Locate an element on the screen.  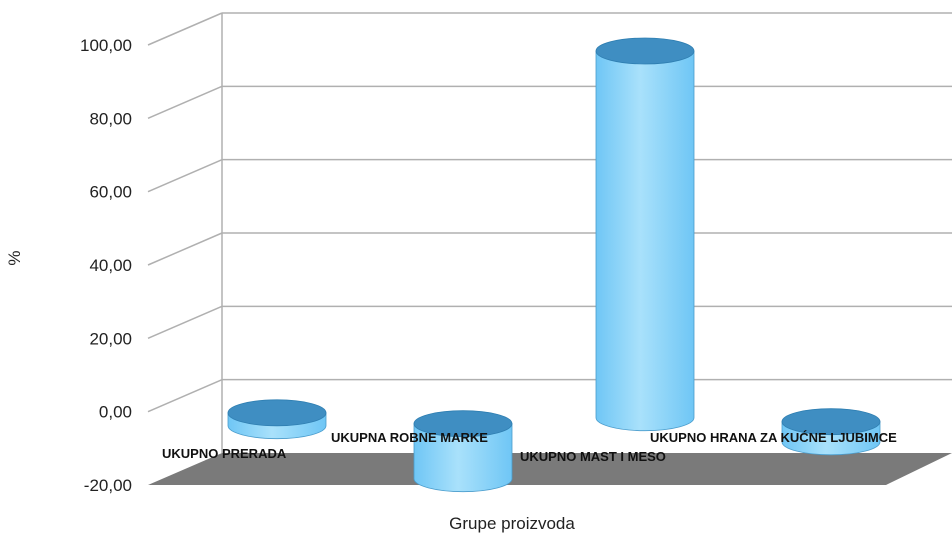
floor-plane is located at coordinates (550, 469).